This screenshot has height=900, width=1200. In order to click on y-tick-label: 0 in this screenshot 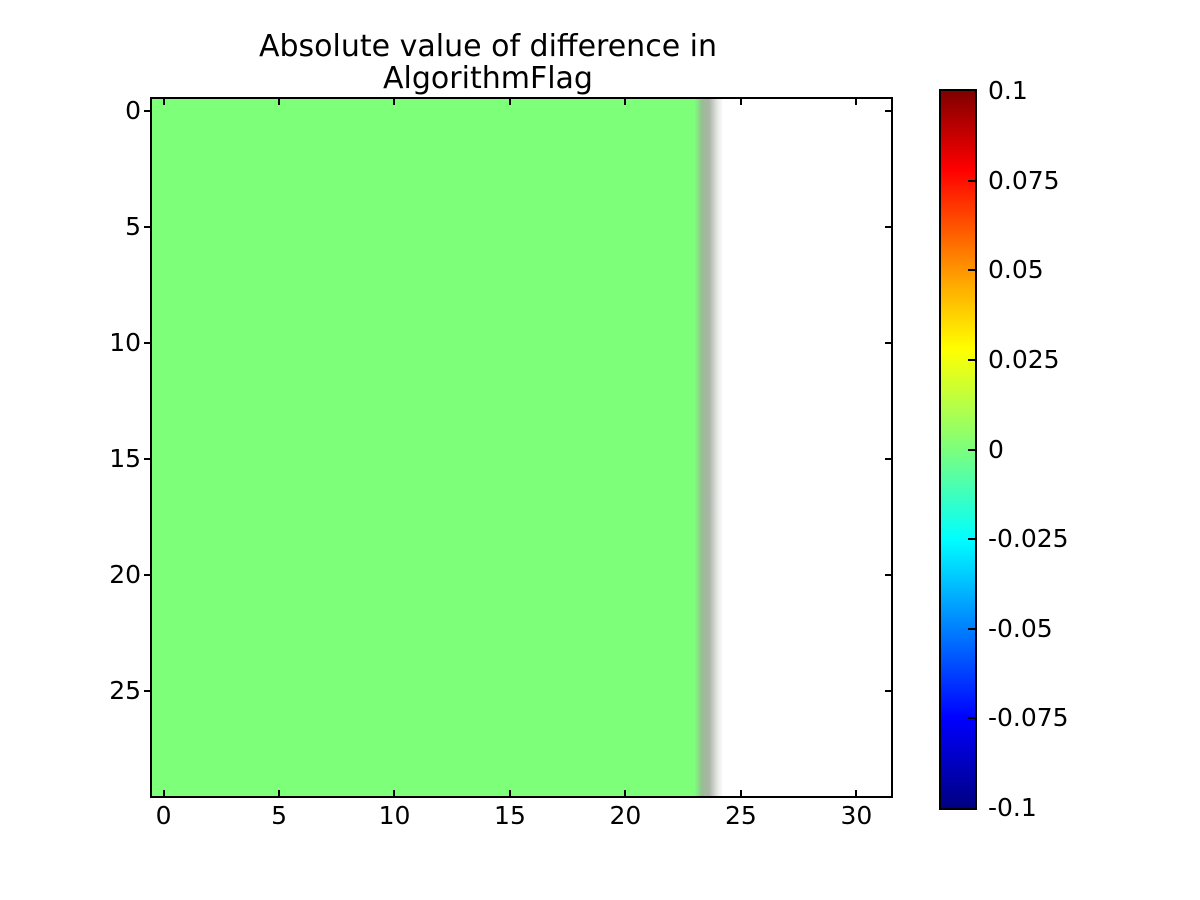, I will do `click(133, 110)`.